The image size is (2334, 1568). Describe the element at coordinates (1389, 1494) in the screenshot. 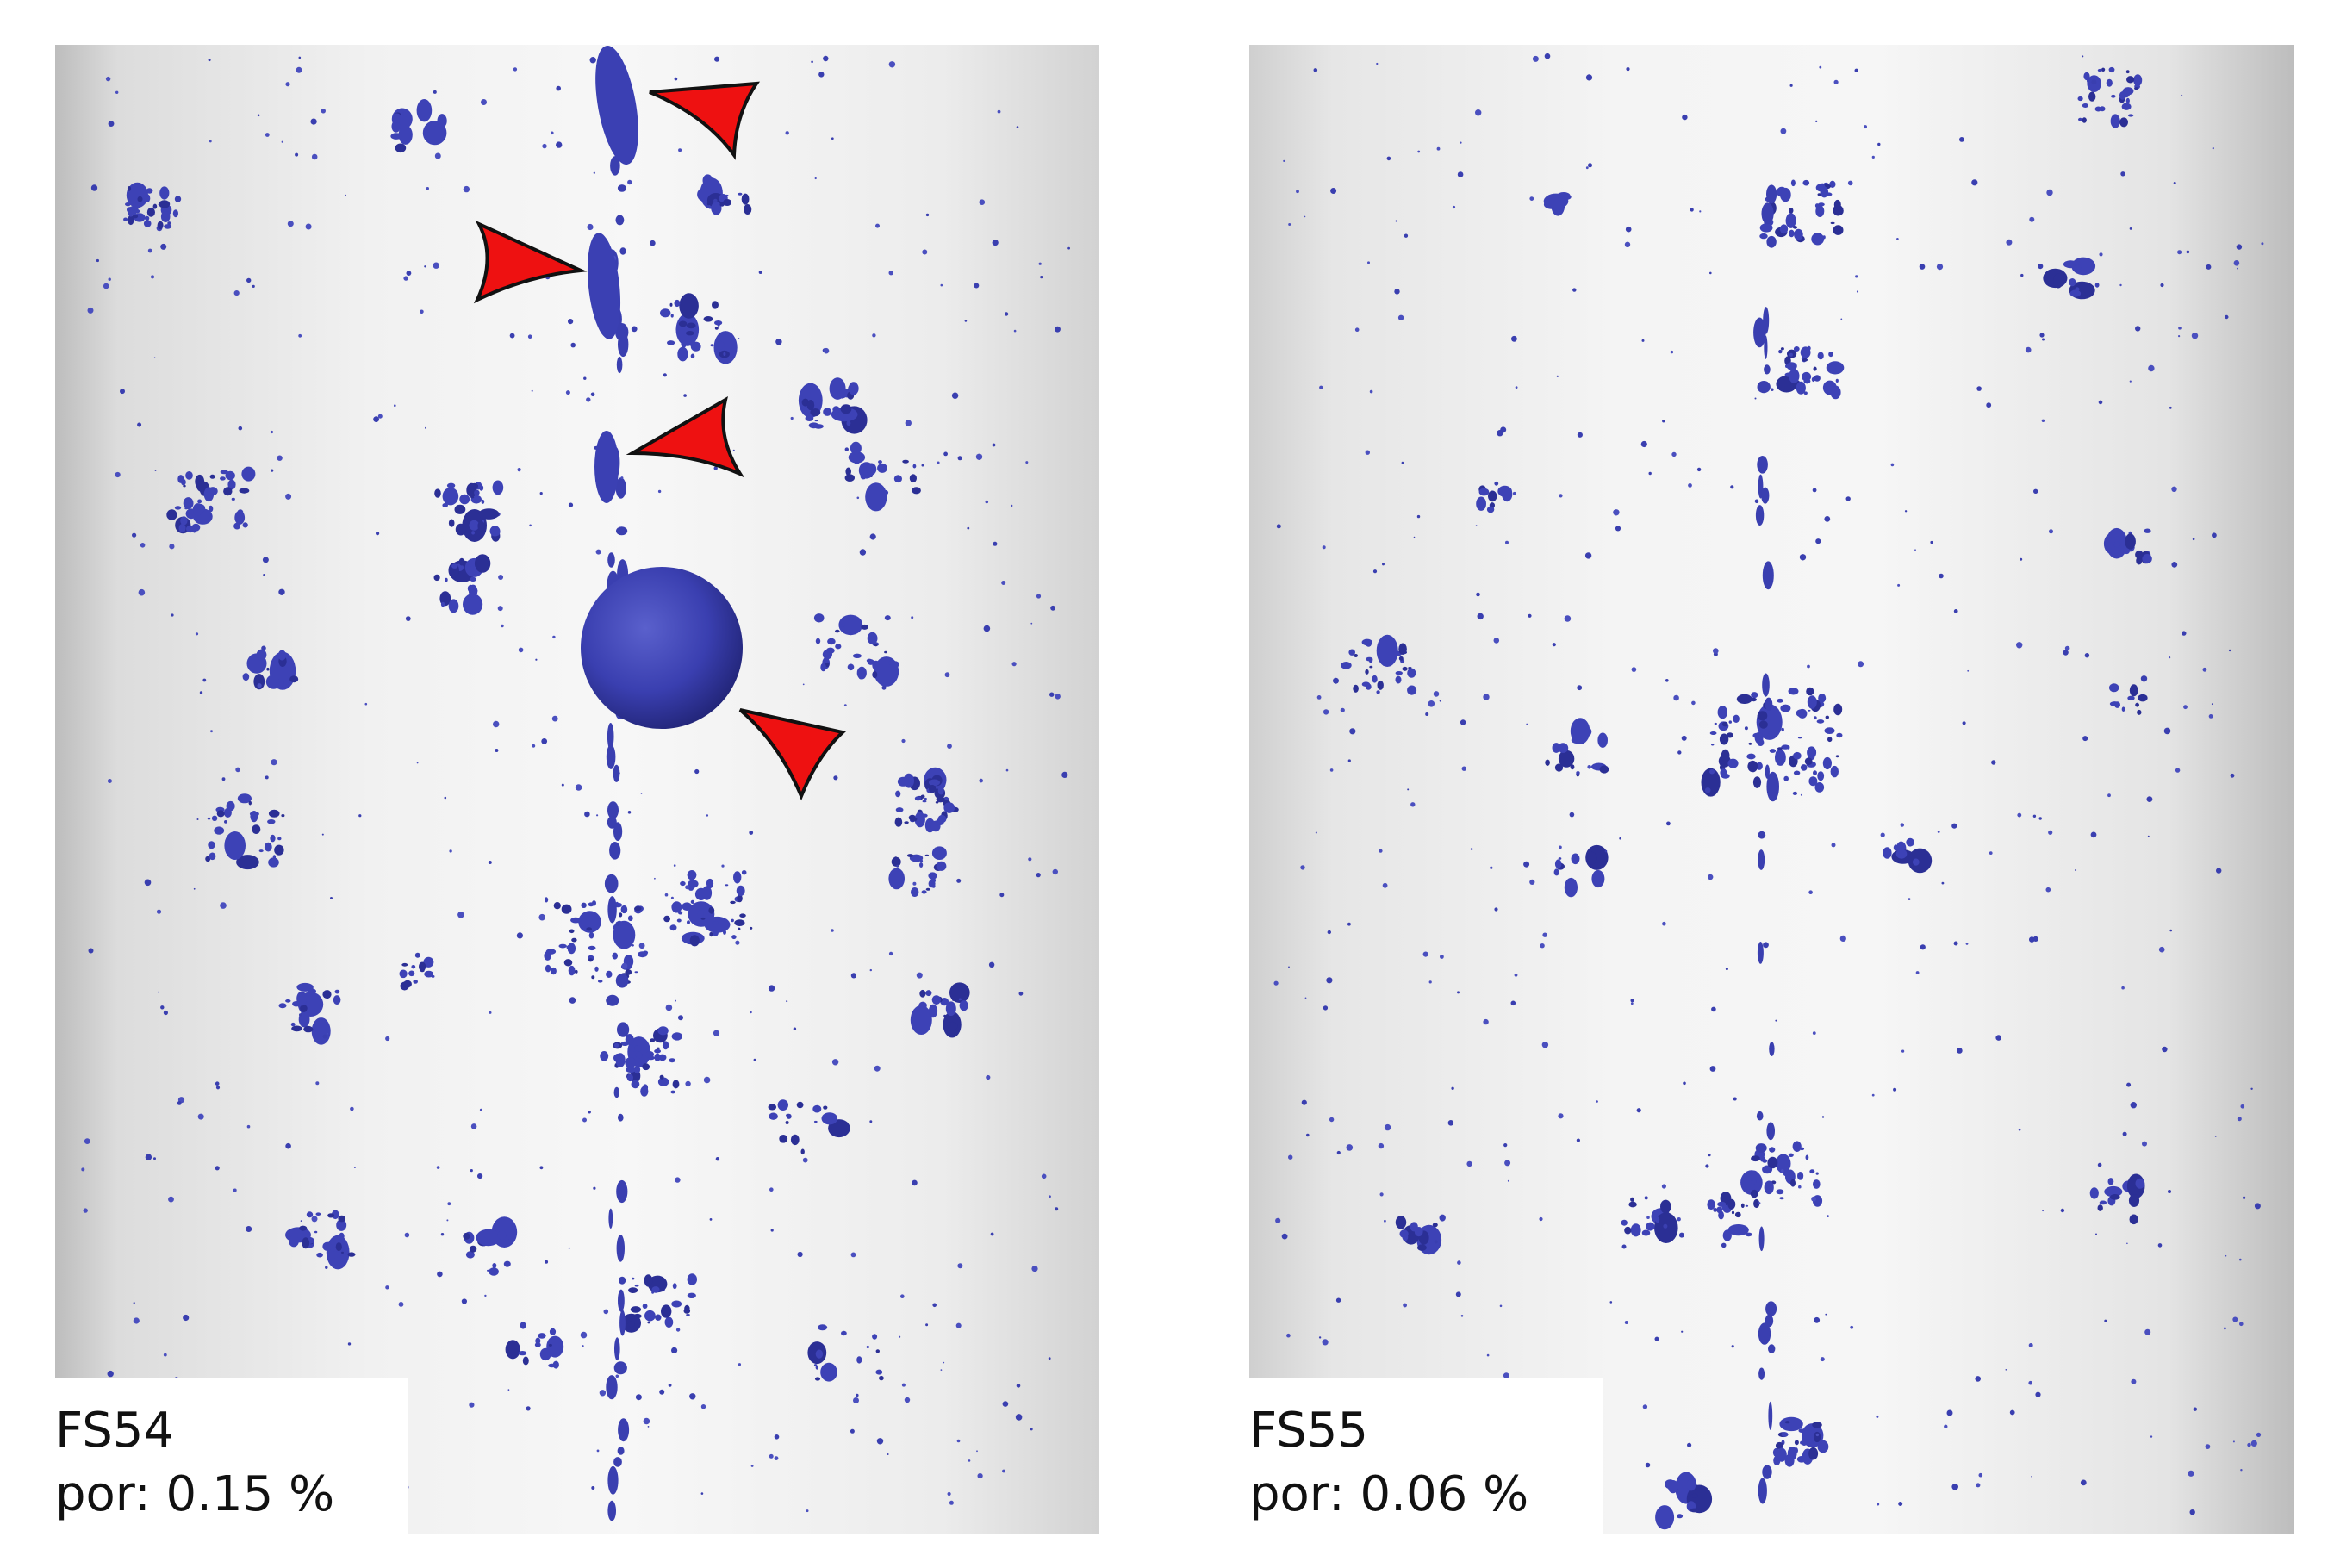

I see `porosity-value: por: 0.06 %` at that location.